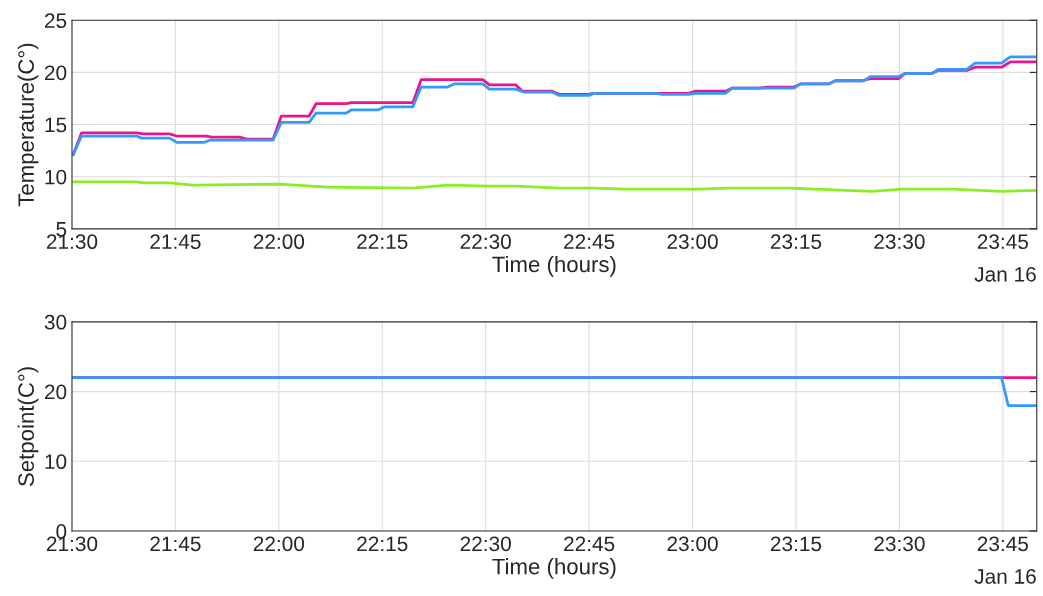  I want to click on line-series, so click(554, 186).